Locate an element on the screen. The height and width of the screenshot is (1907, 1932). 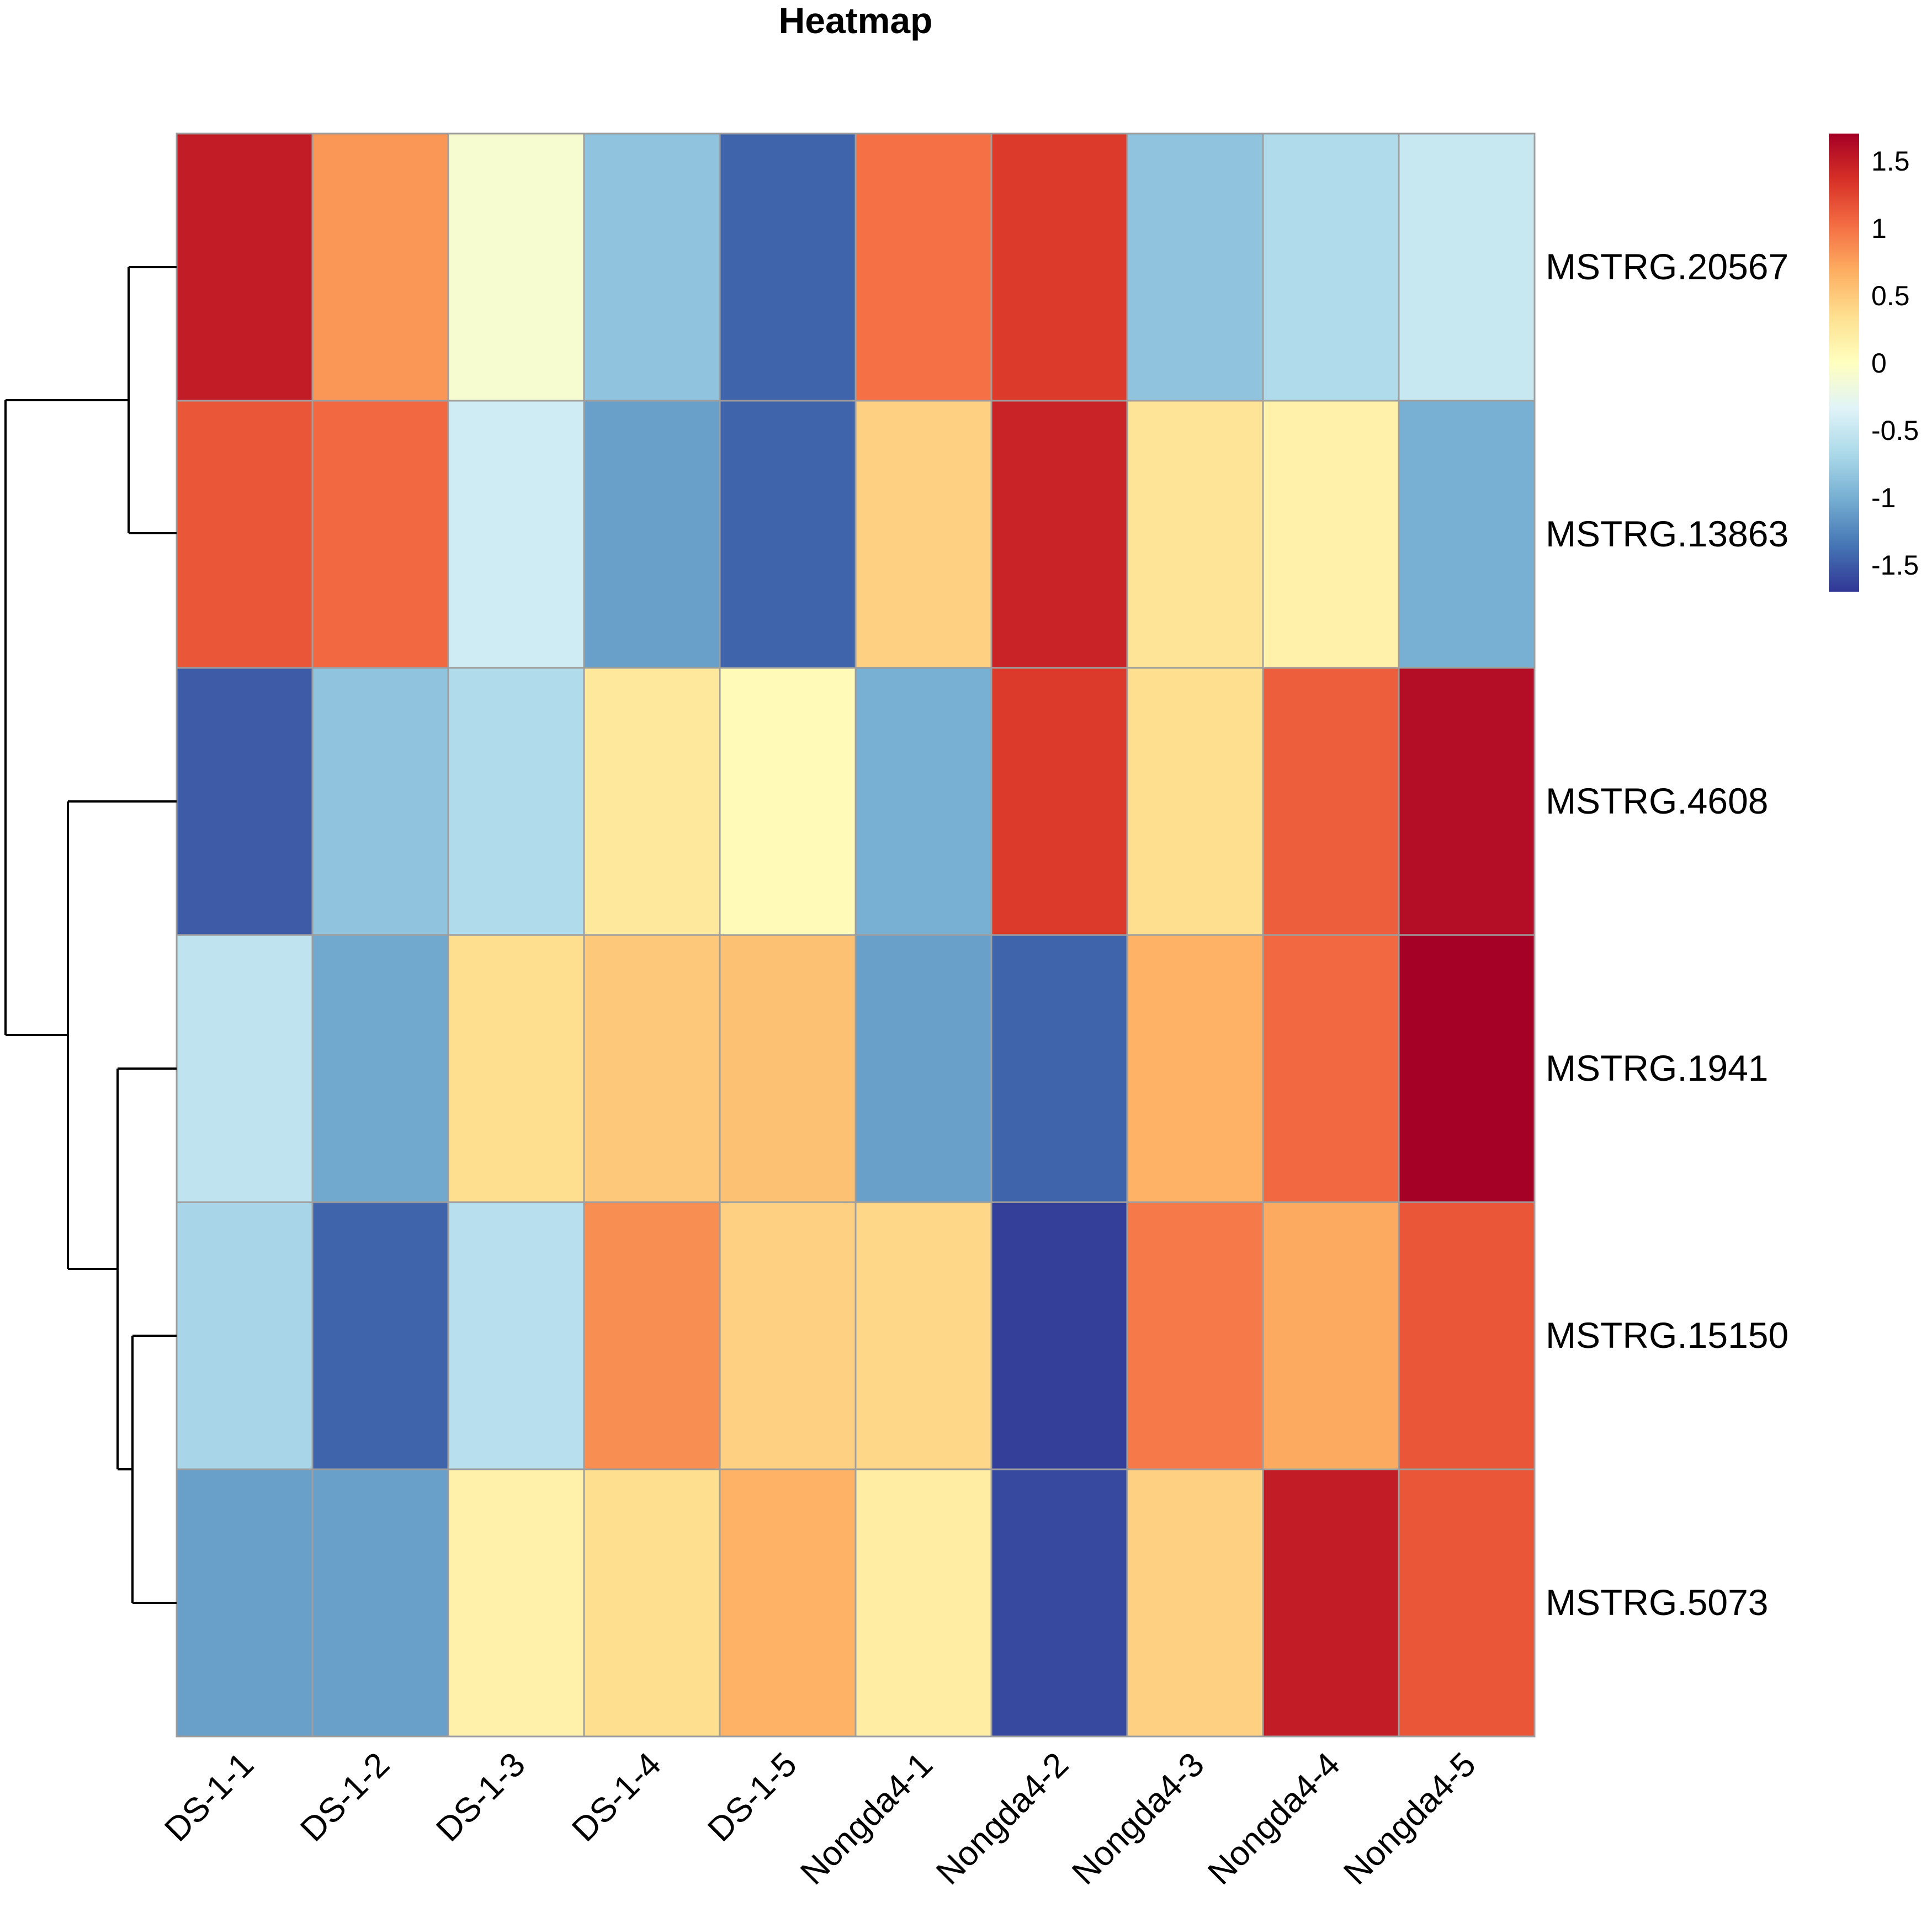
heatmap-cell-r6-c6 is located at coordinates (923, 1603).